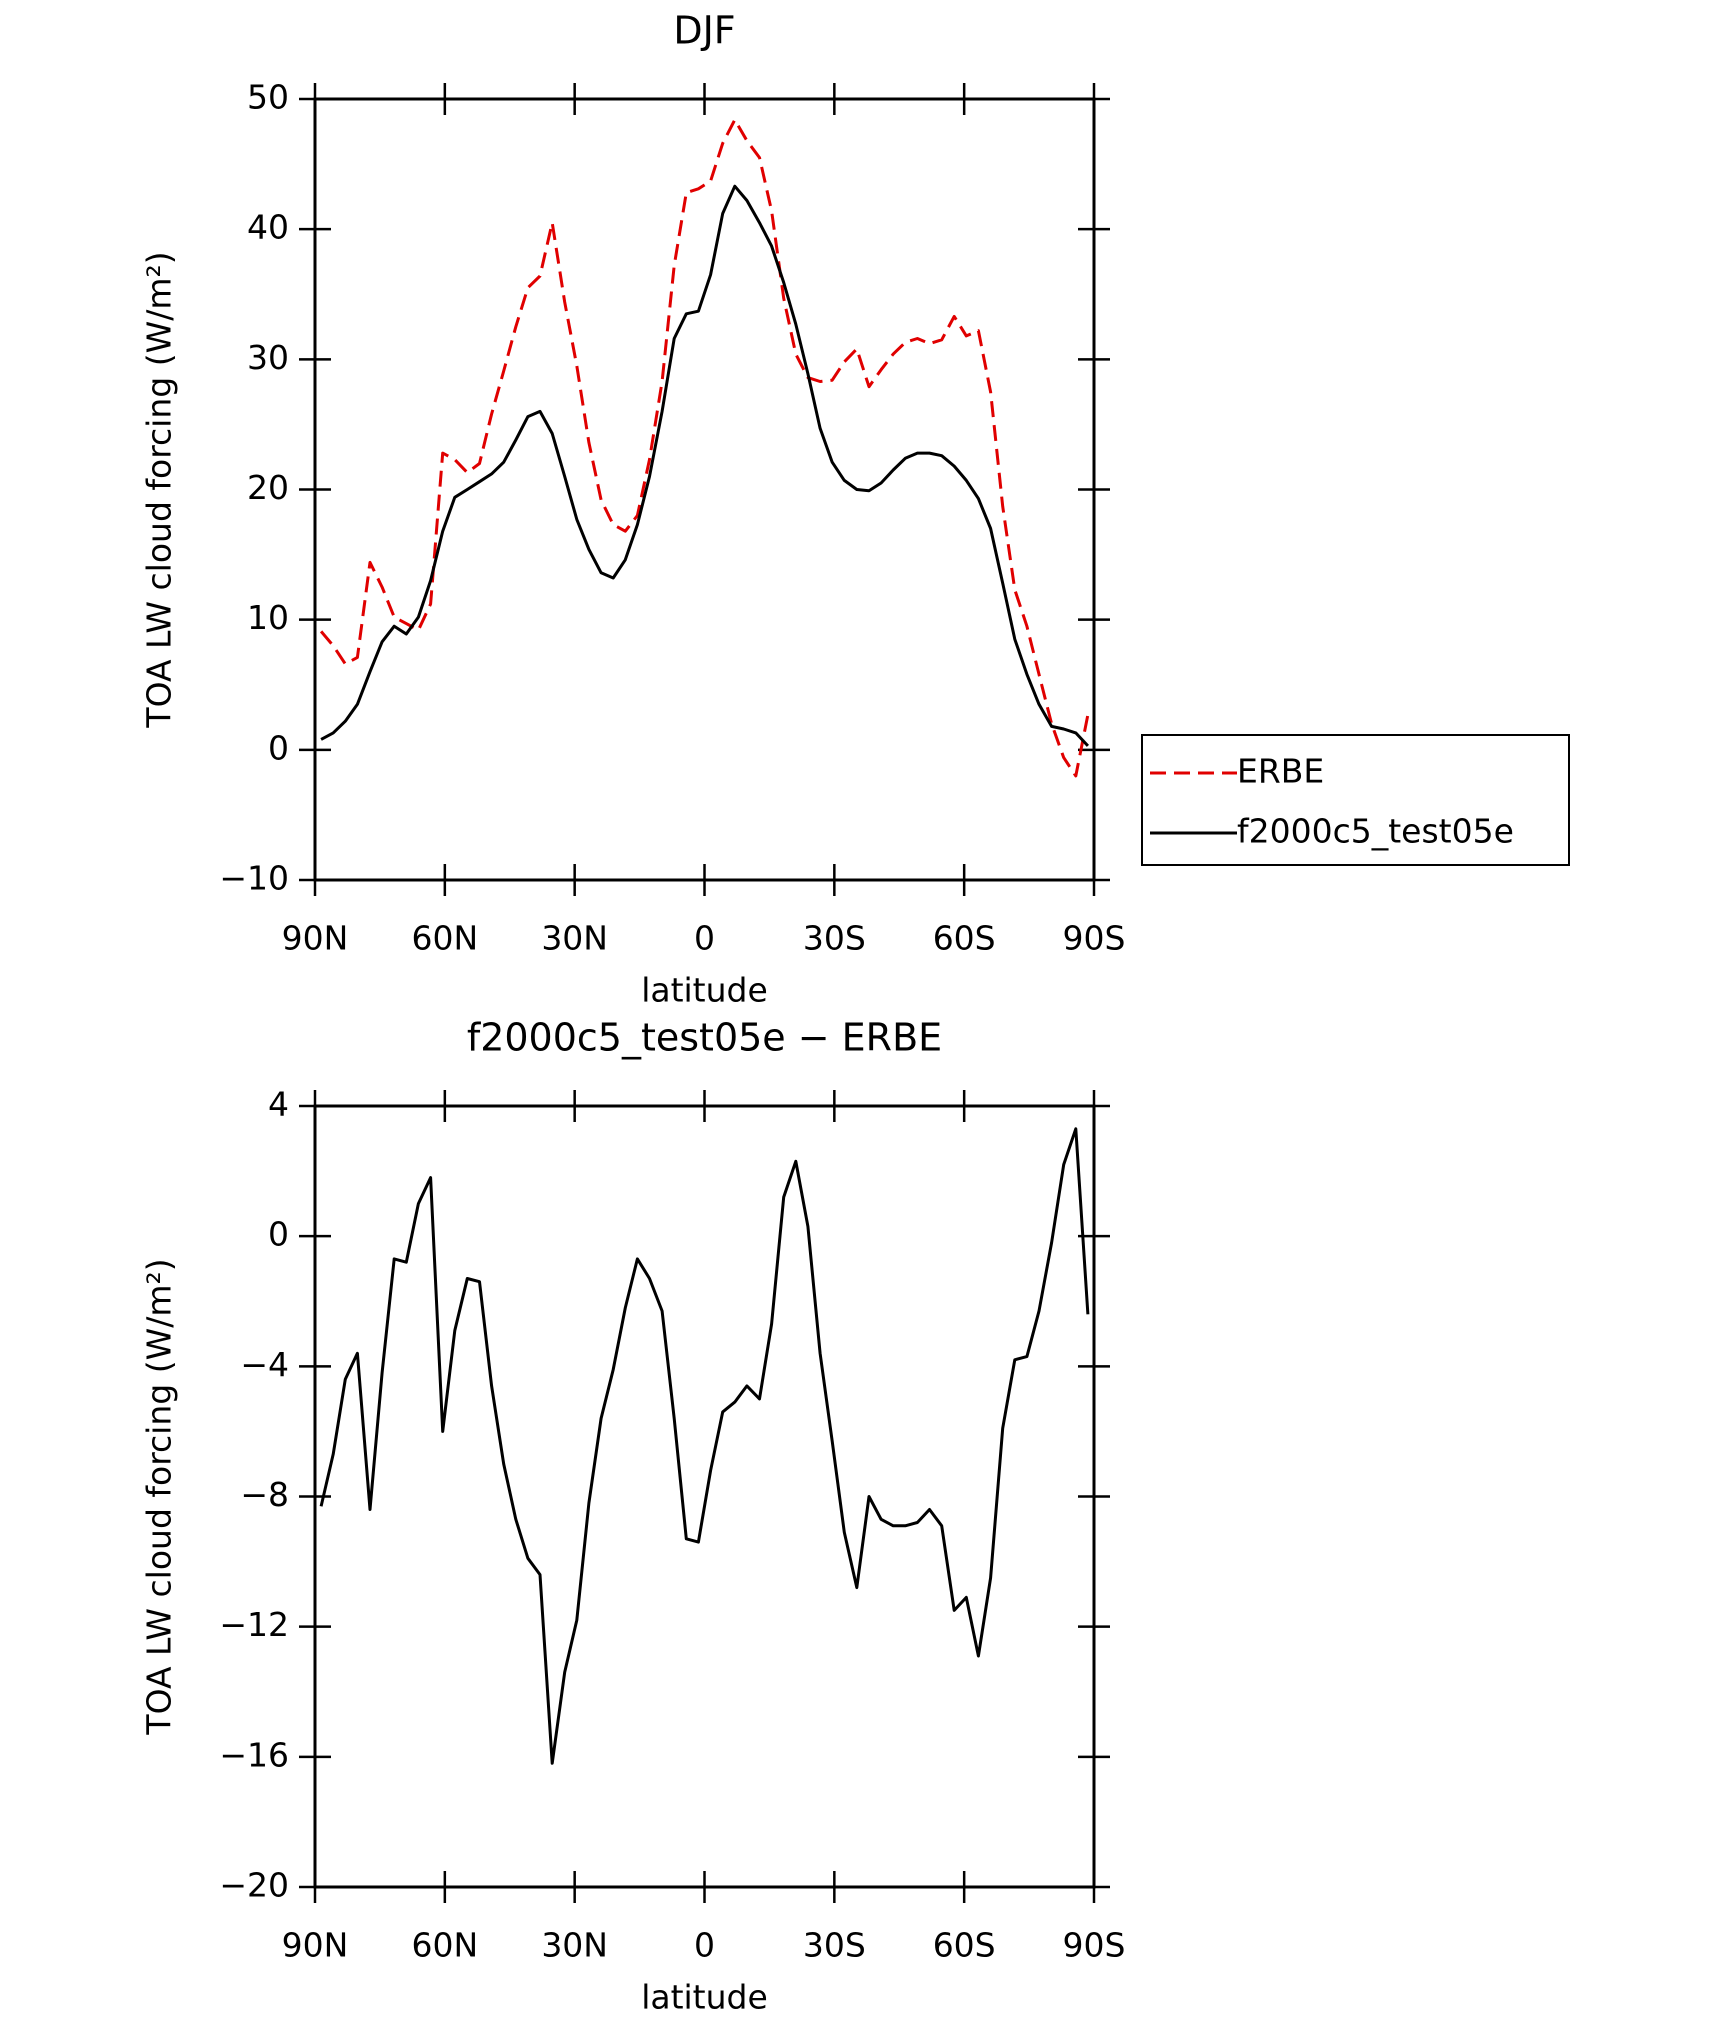 The width and height of the screenshot is (1710, 2021). Describe the element at coordinates (268, 617) in the screenshot. I see `y-tick-label: 10` at that location.